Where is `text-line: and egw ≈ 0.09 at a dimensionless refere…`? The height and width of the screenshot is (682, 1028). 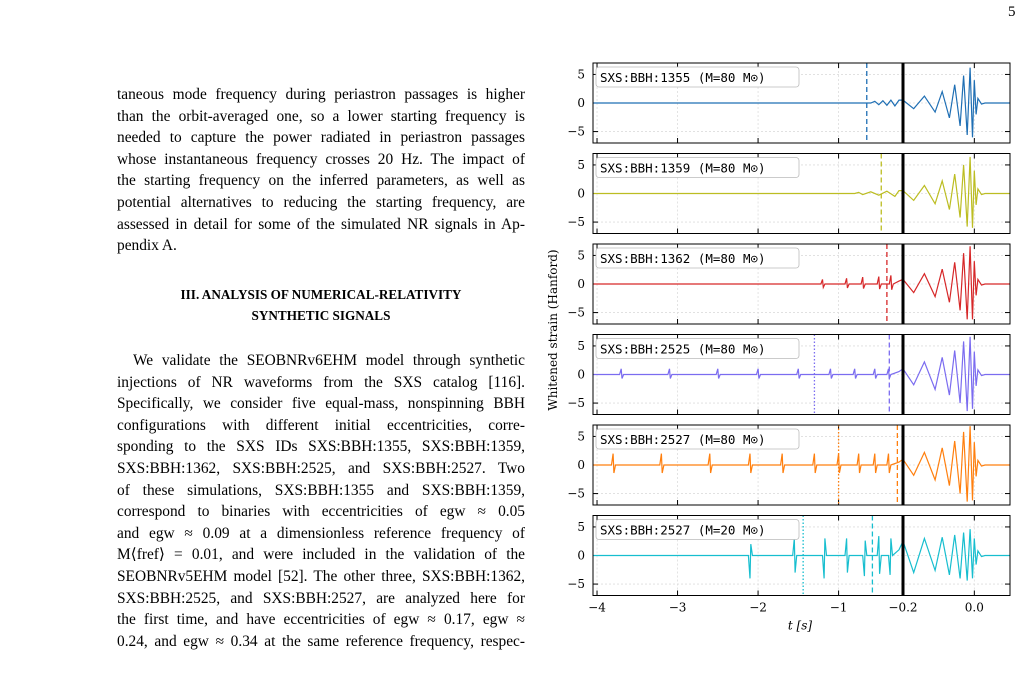
text-line: and egw ≈ 0.09 at a dimensionless refere… is located at coordinates (321, 533).